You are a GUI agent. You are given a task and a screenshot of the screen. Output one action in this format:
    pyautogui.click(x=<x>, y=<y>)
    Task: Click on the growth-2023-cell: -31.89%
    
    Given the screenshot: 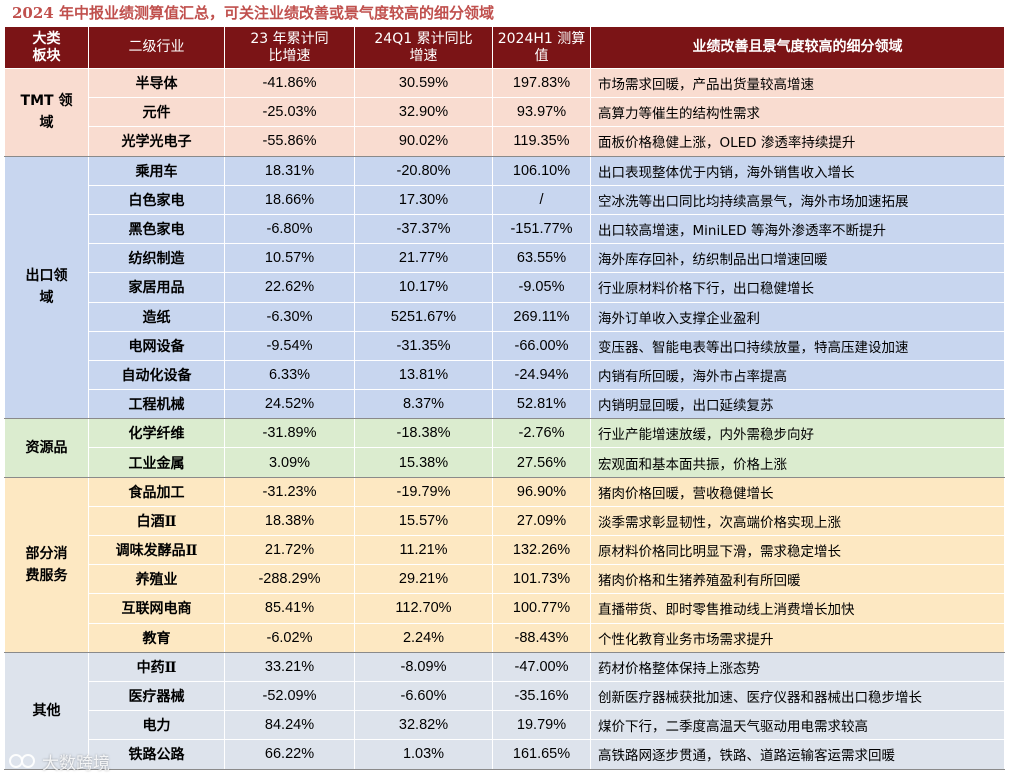 What is the action you would take?
    pyautogui.click(x=289, y=433)
    